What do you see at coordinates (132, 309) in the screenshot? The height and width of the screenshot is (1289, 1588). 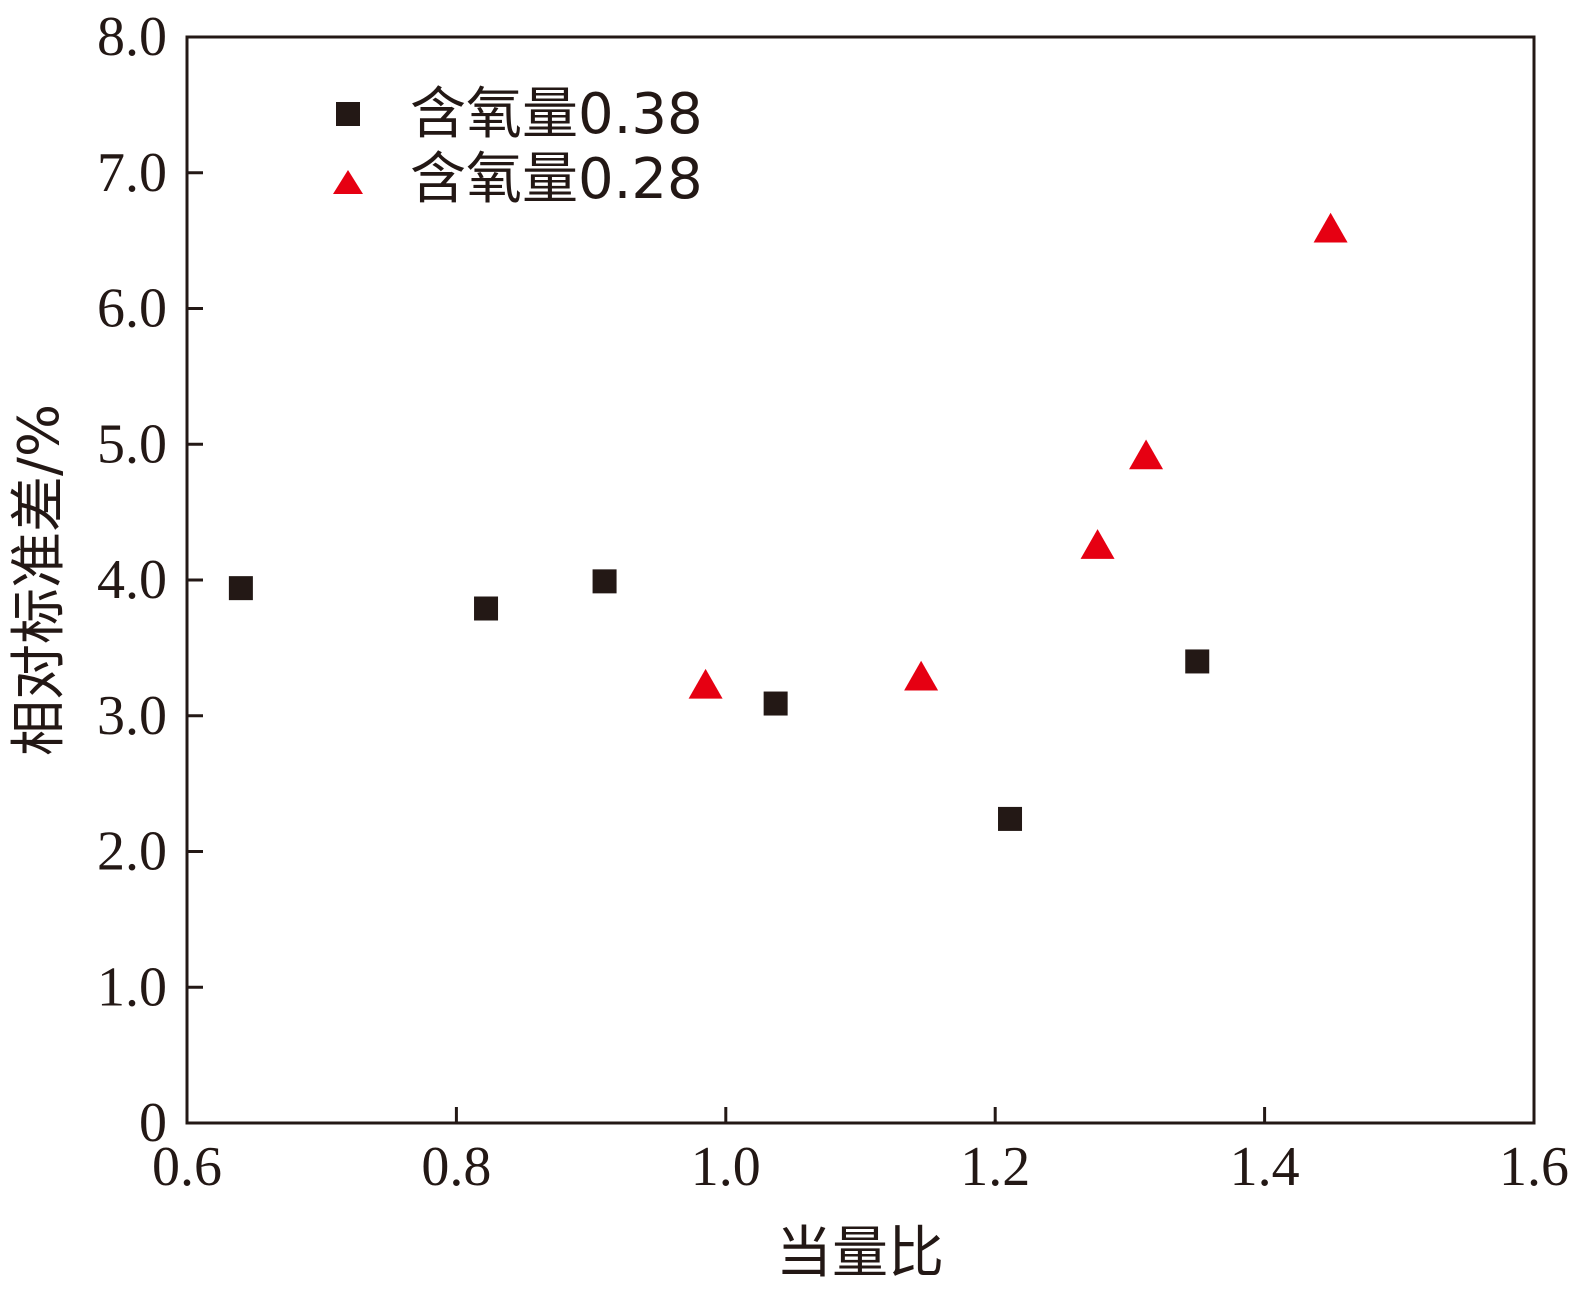 I see `y-tick-label: 6.0` at bounding box center [132, 309].